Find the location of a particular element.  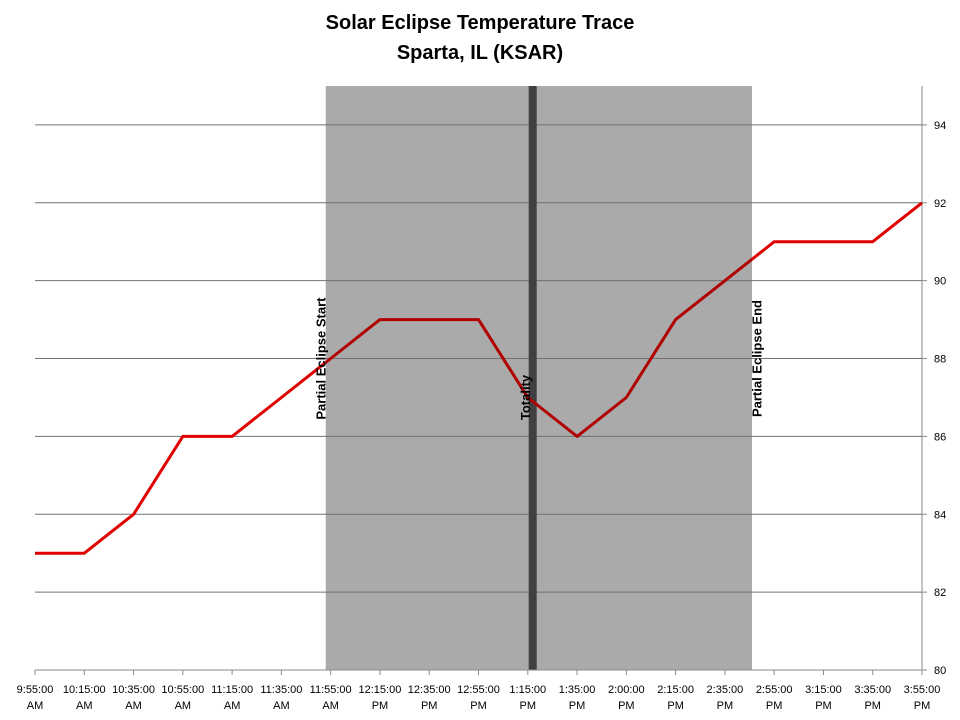

annotation-label: Totality is located at coordinates (525, 397).